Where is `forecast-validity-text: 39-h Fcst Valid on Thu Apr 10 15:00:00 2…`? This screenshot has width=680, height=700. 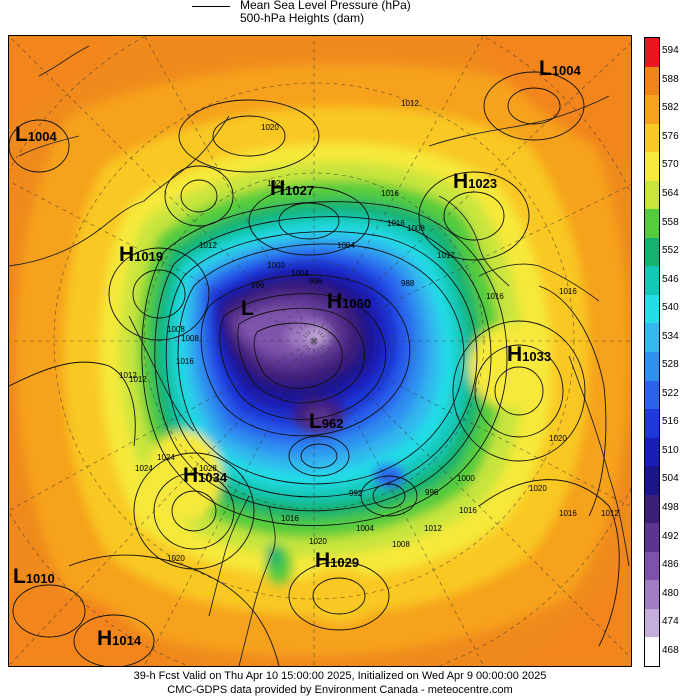 forecast-validity-text: 39-h Fcst Valid on Thu Apr 10 15:00:00 2… is located at coordinates (340, 676).